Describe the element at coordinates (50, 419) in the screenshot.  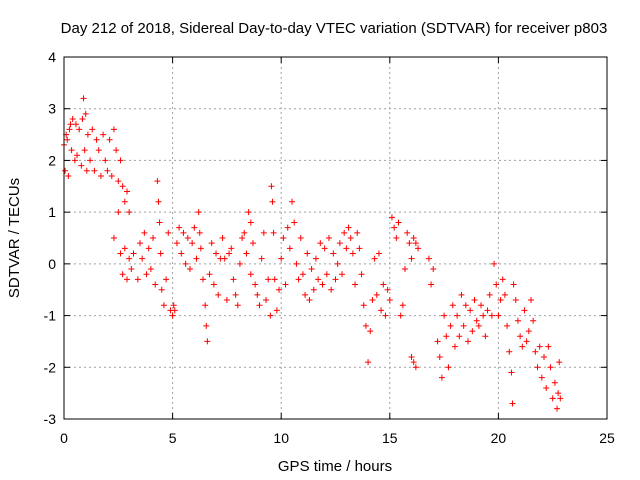
I see `y-tick-label: -3` at that location.